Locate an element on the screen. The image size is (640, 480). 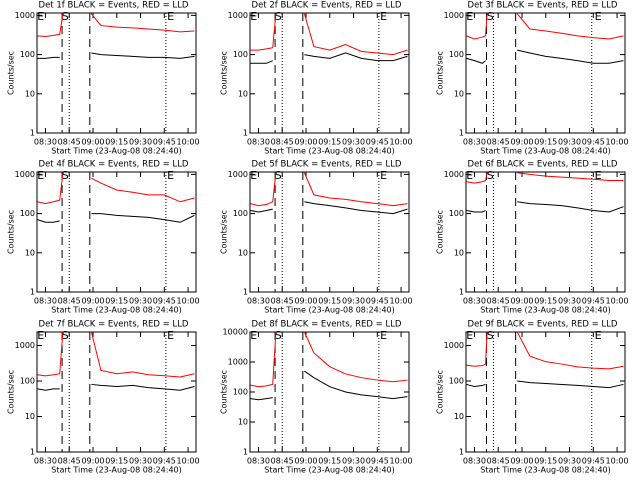
y-tick-label: 10000 is located at coordinates (235, 332).